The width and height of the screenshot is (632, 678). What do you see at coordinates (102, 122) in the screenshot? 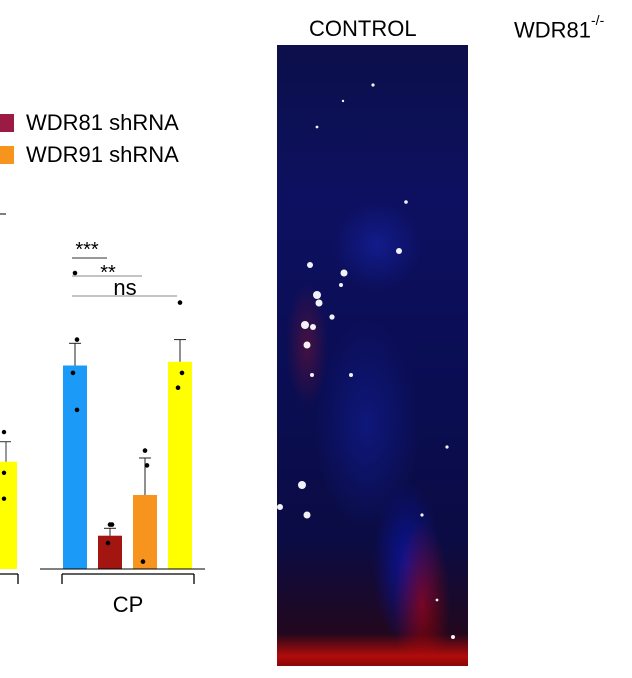
I see `legend-label-0: WDR81 shRNA` at bounding box center [102, 122].